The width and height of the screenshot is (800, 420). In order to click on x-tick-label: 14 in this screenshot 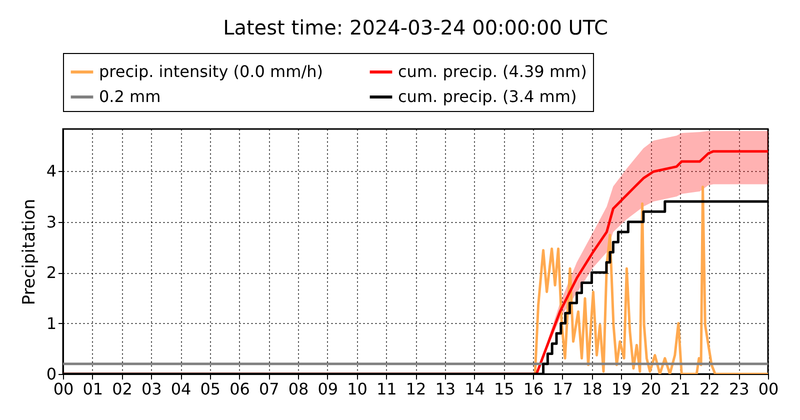, I will do `click(474, 389)`.